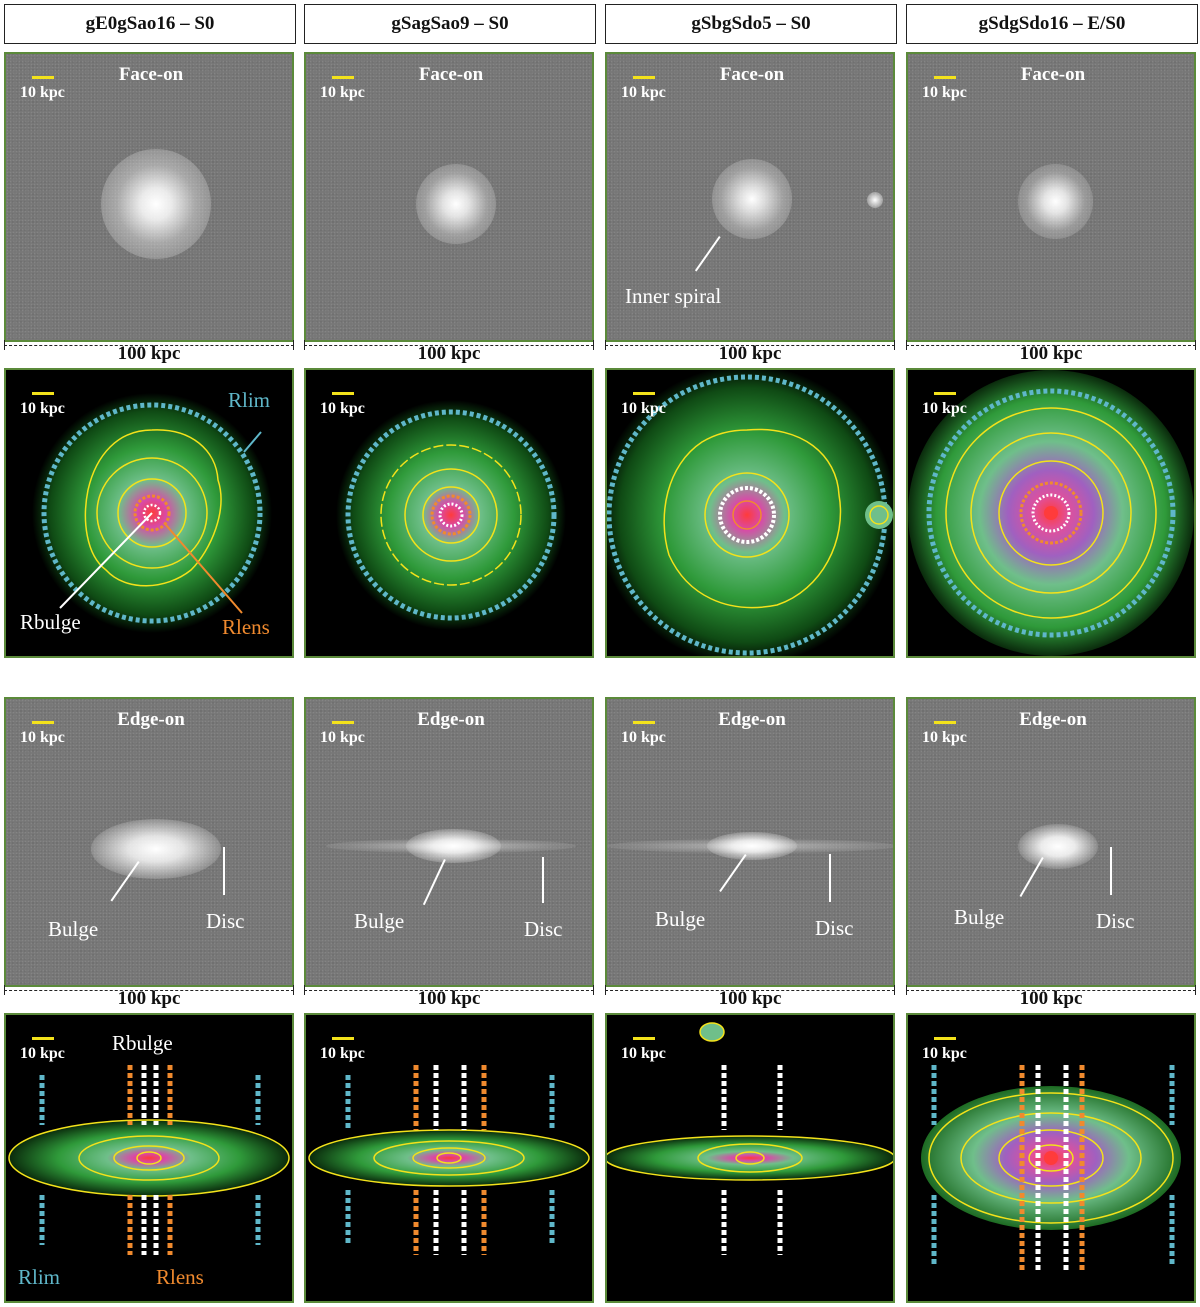  I want to click on galaxy-title: gSdgSdo16 – E/S0, so click(1052, 24).